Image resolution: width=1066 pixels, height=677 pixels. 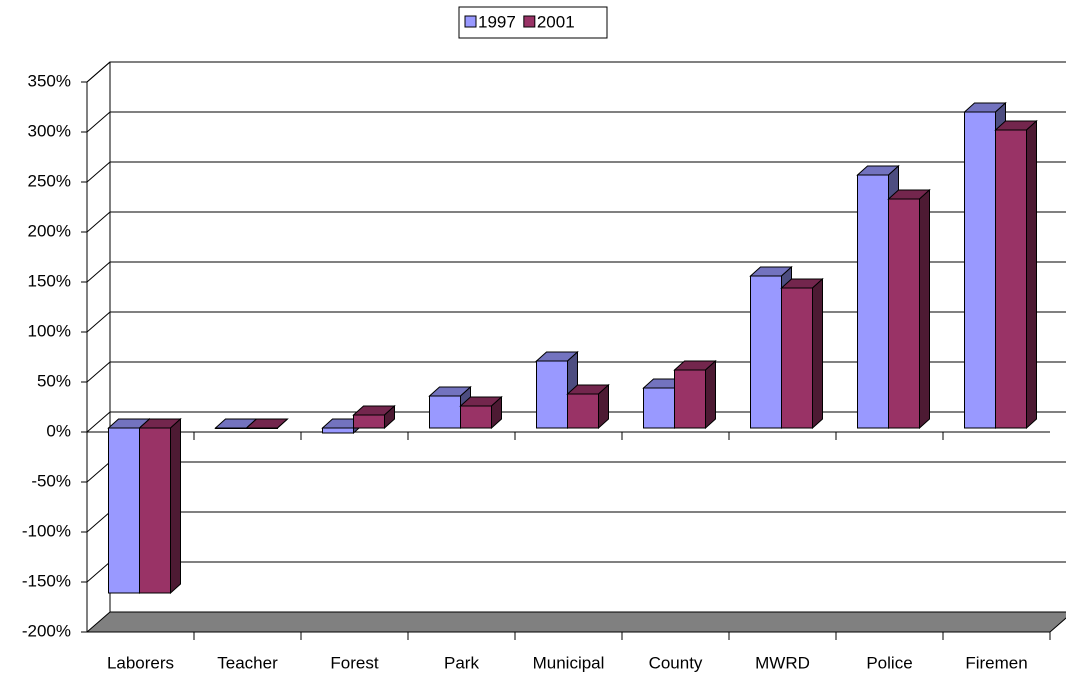 I want to click on y-tick-label: 350%, so click(x=49, y=80).